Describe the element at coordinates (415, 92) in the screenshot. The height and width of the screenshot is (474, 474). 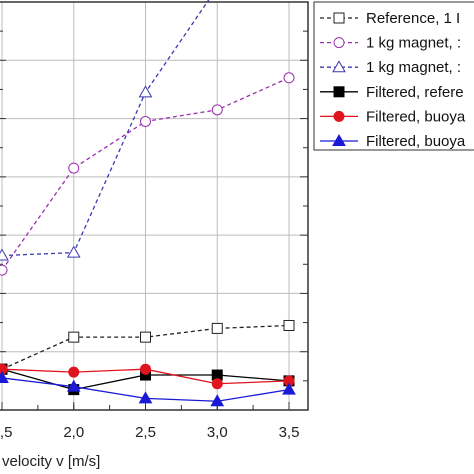
I see `legend-label: Filtered, refere` at that location.